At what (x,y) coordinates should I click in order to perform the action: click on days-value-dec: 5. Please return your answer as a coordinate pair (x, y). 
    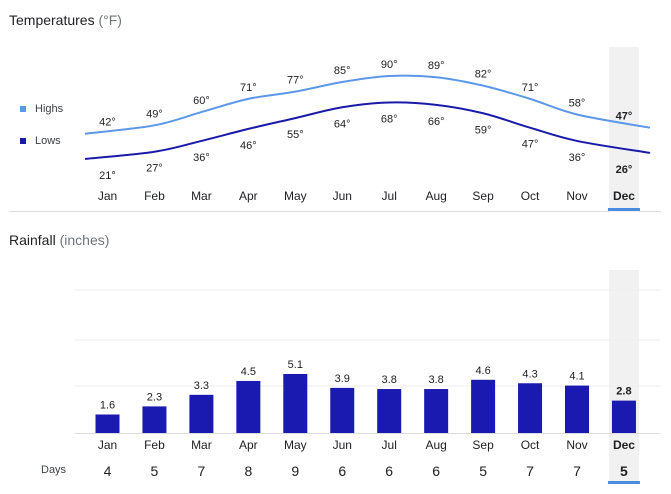
    Looking at the image, I should click on (624, 471).